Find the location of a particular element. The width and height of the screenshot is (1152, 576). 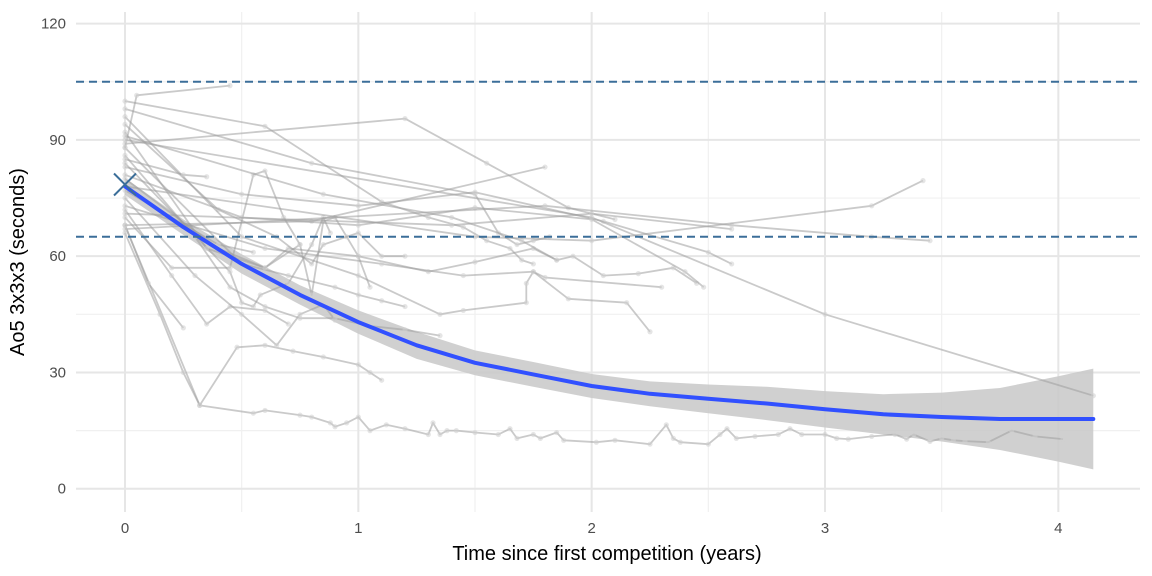

y-axis-title: Ao5 3x3x3 (seconds) is located at coordinates (18, 262).